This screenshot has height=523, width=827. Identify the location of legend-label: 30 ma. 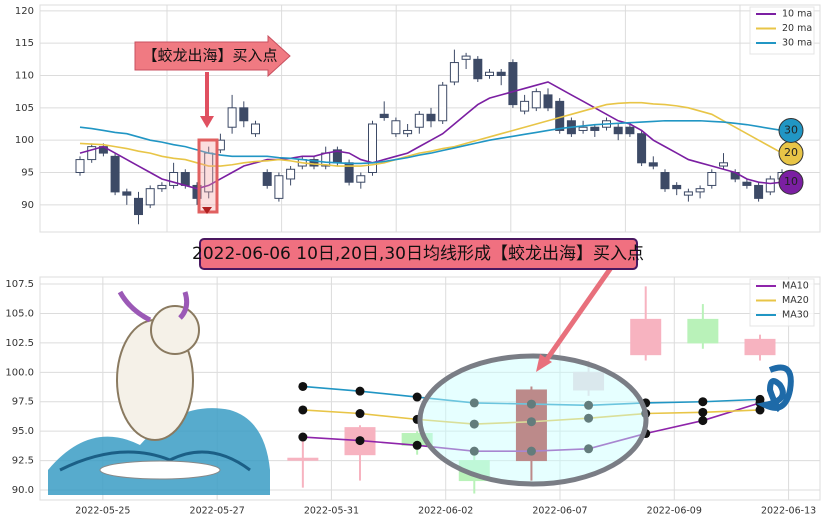
(797, 43).